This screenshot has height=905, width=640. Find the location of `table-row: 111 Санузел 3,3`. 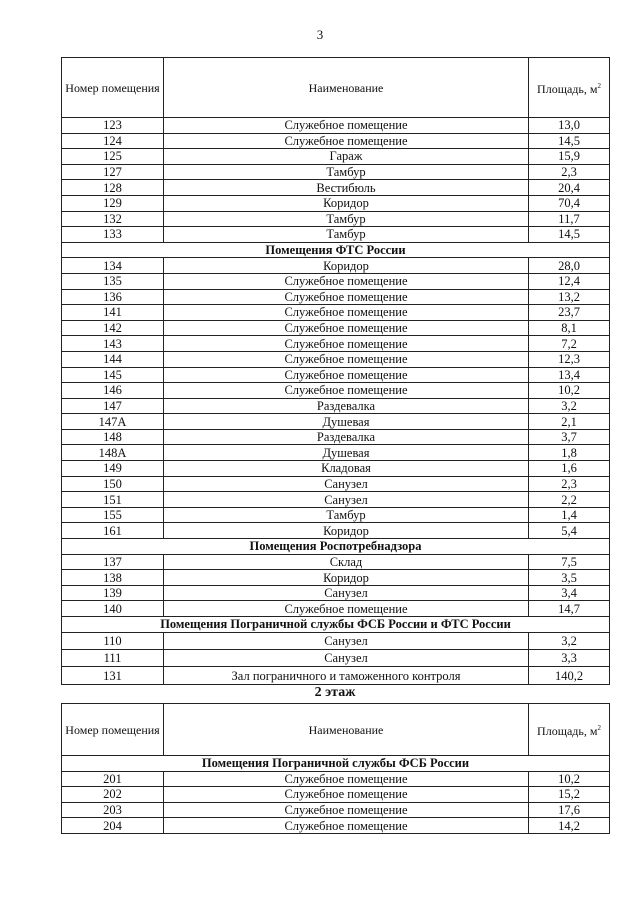

table-row: 111 Санузел 3,3 is located at coordinates (335, 658).